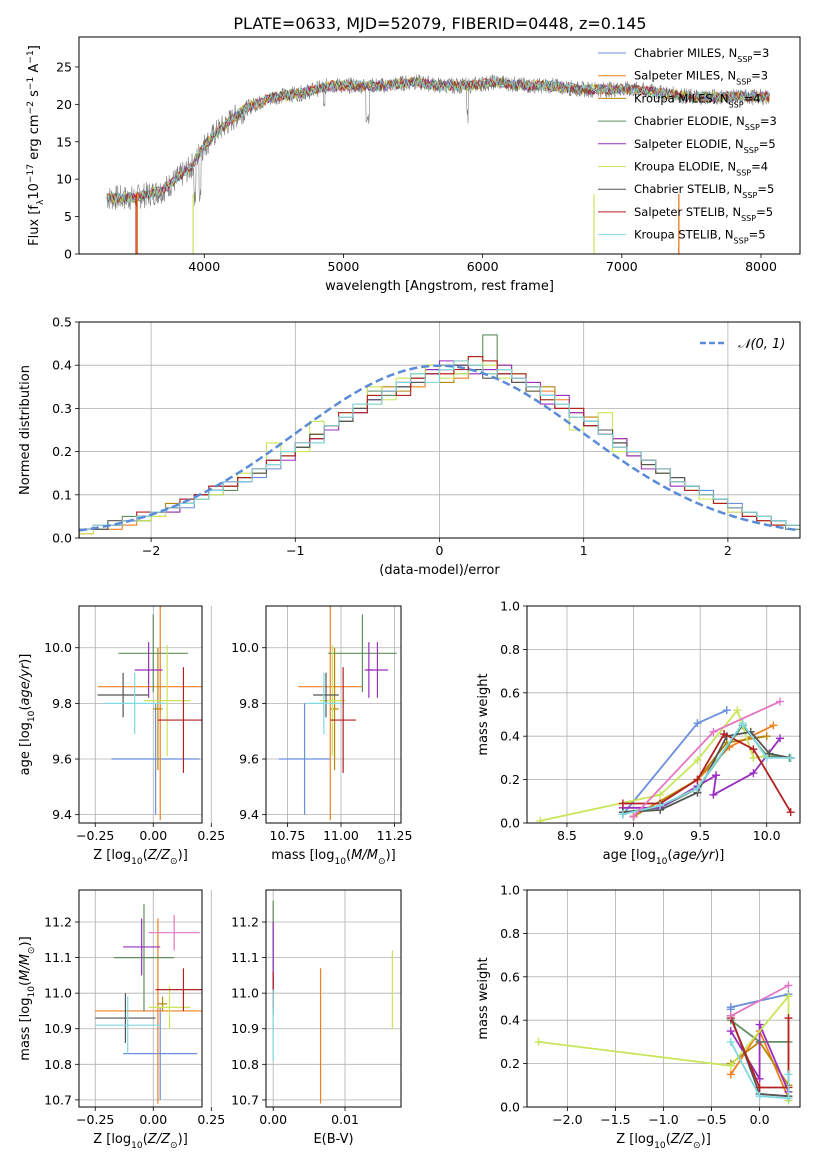  What do you see at coordinates (64, 104) in the screenshot?
I see `y-tick-label: 20` at bounding box center [64, 104].